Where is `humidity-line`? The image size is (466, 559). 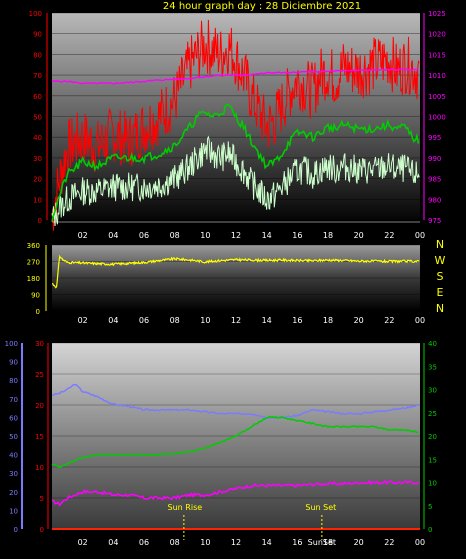
humidity-line is located at coordinates (235, 401).